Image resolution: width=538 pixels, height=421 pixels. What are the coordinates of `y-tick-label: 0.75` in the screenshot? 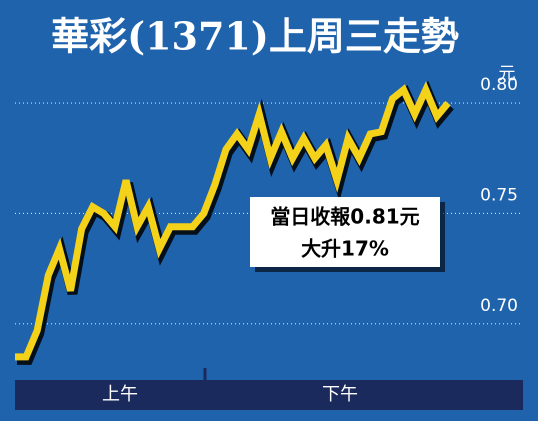 It's located at (499, 195).